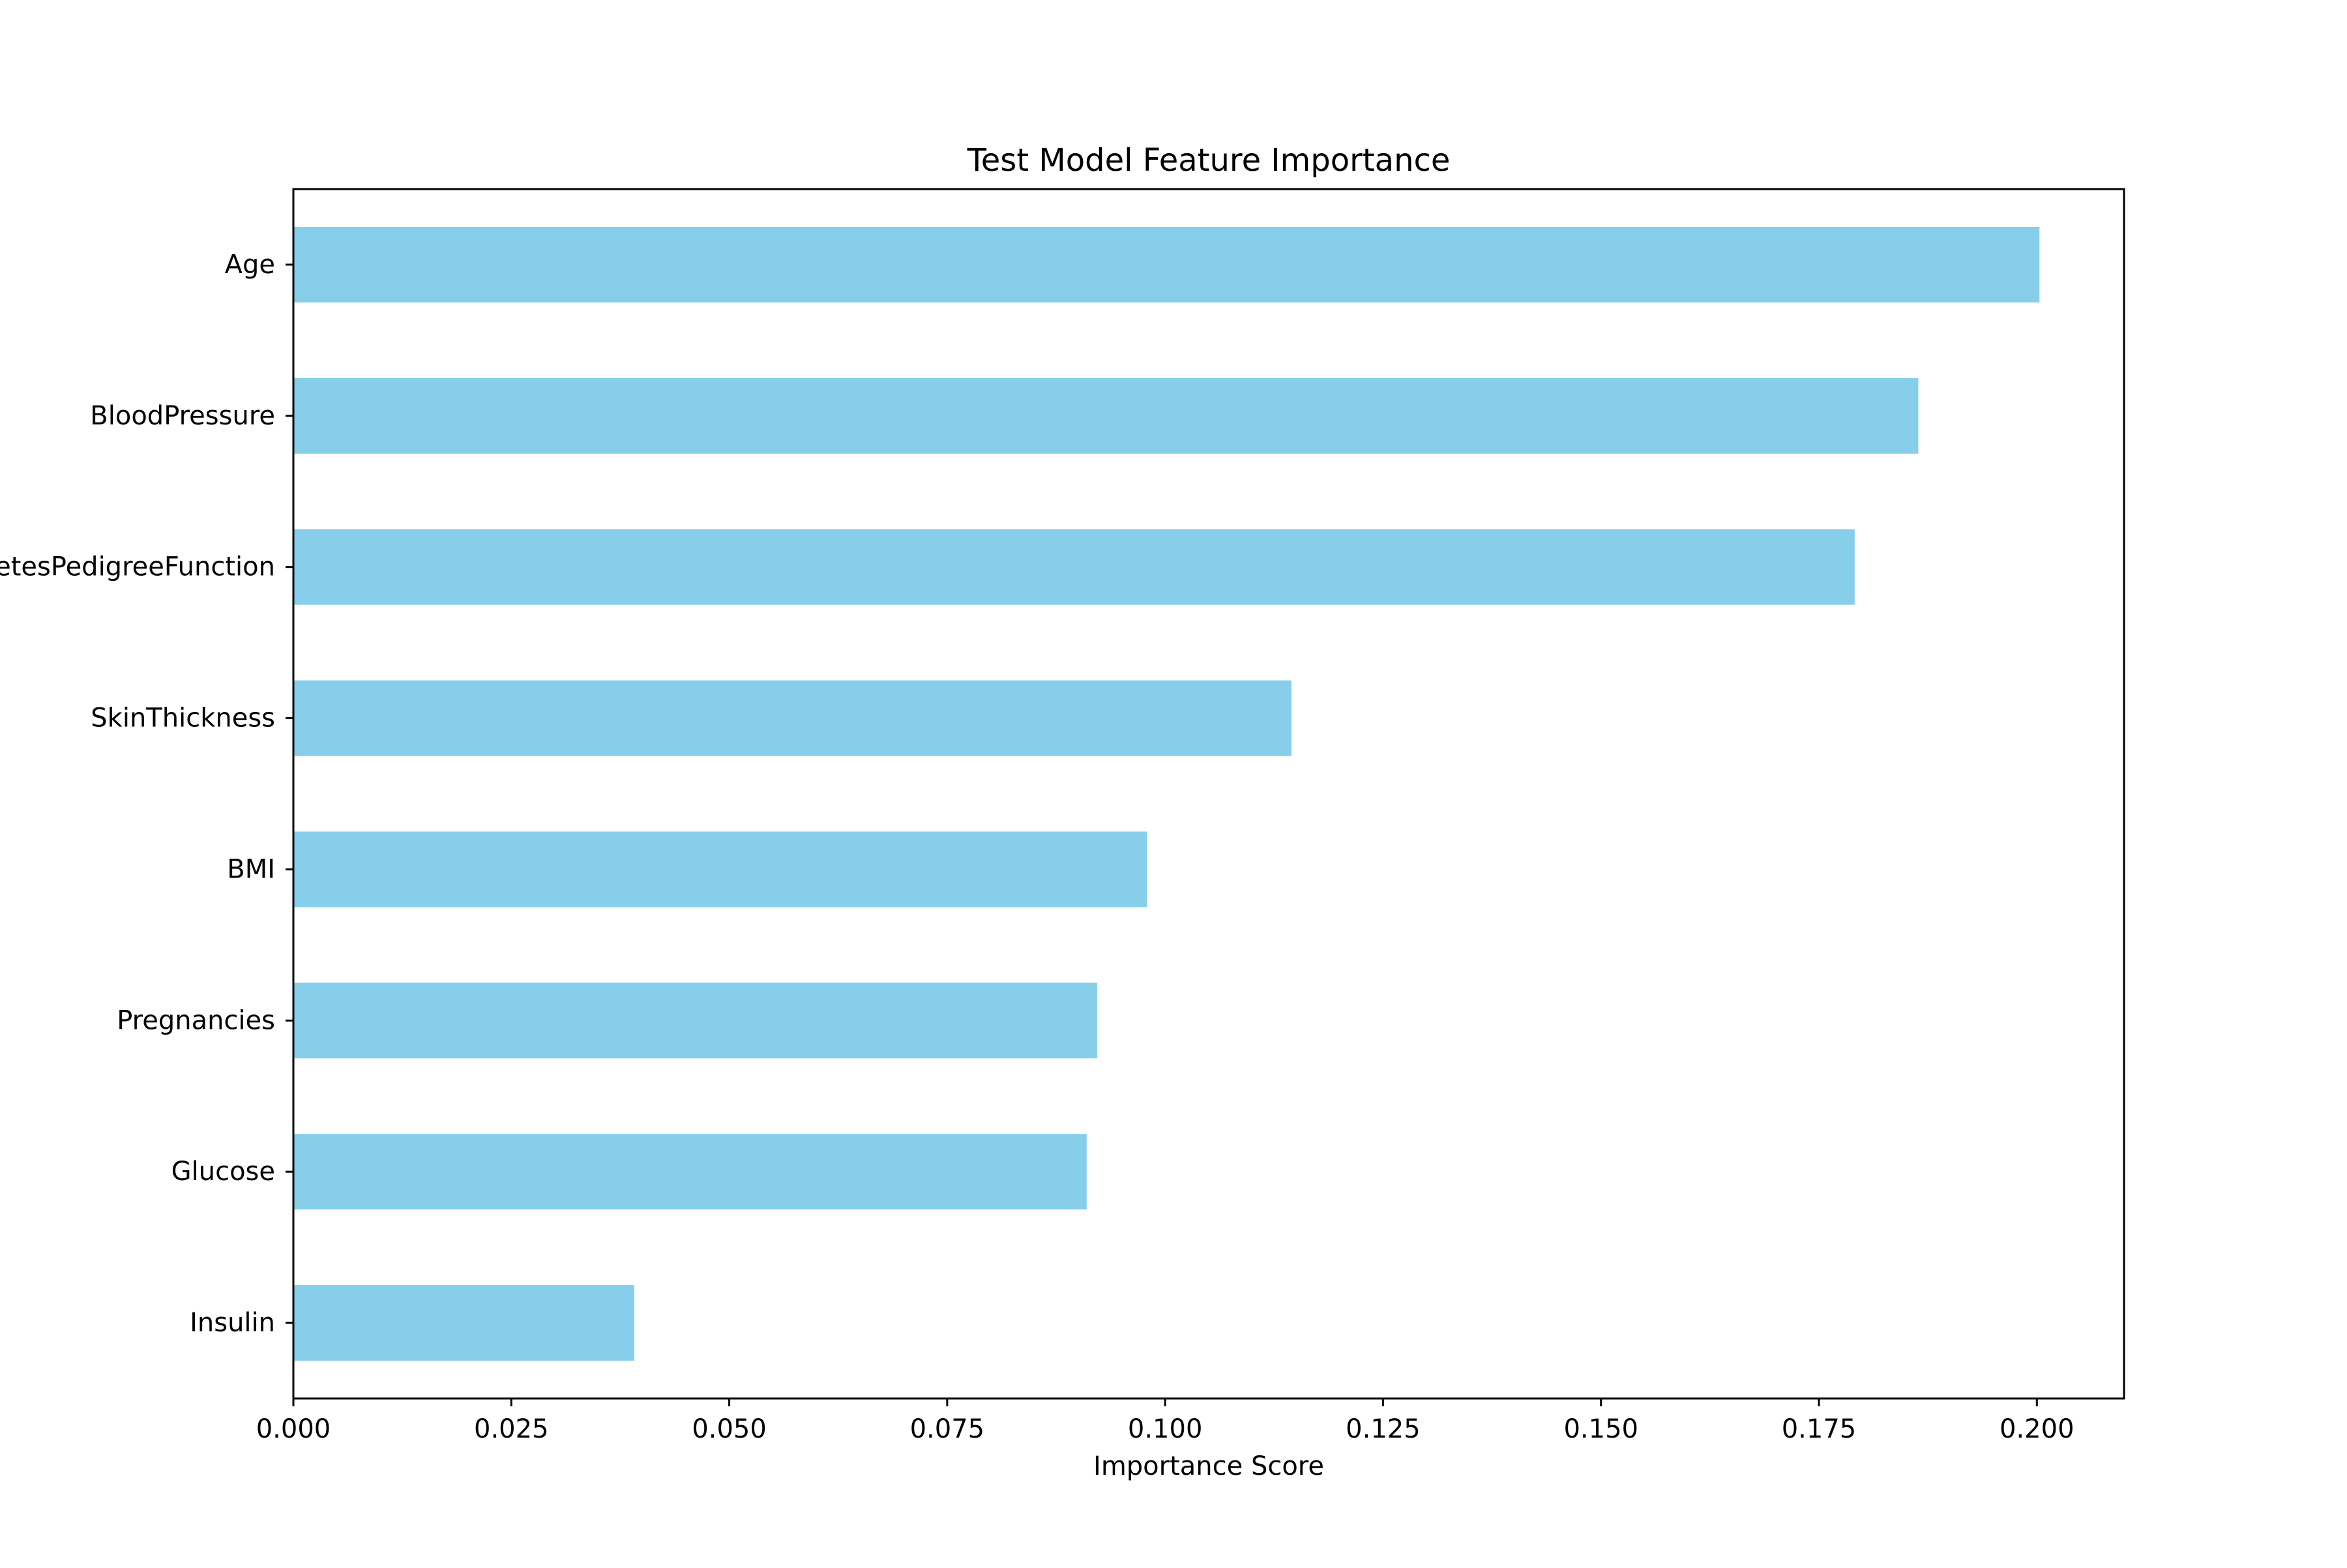 This screenshot has height=1568, width=2347. I want to click on y-tick-label: Pregnancies, so click(196, 1020).